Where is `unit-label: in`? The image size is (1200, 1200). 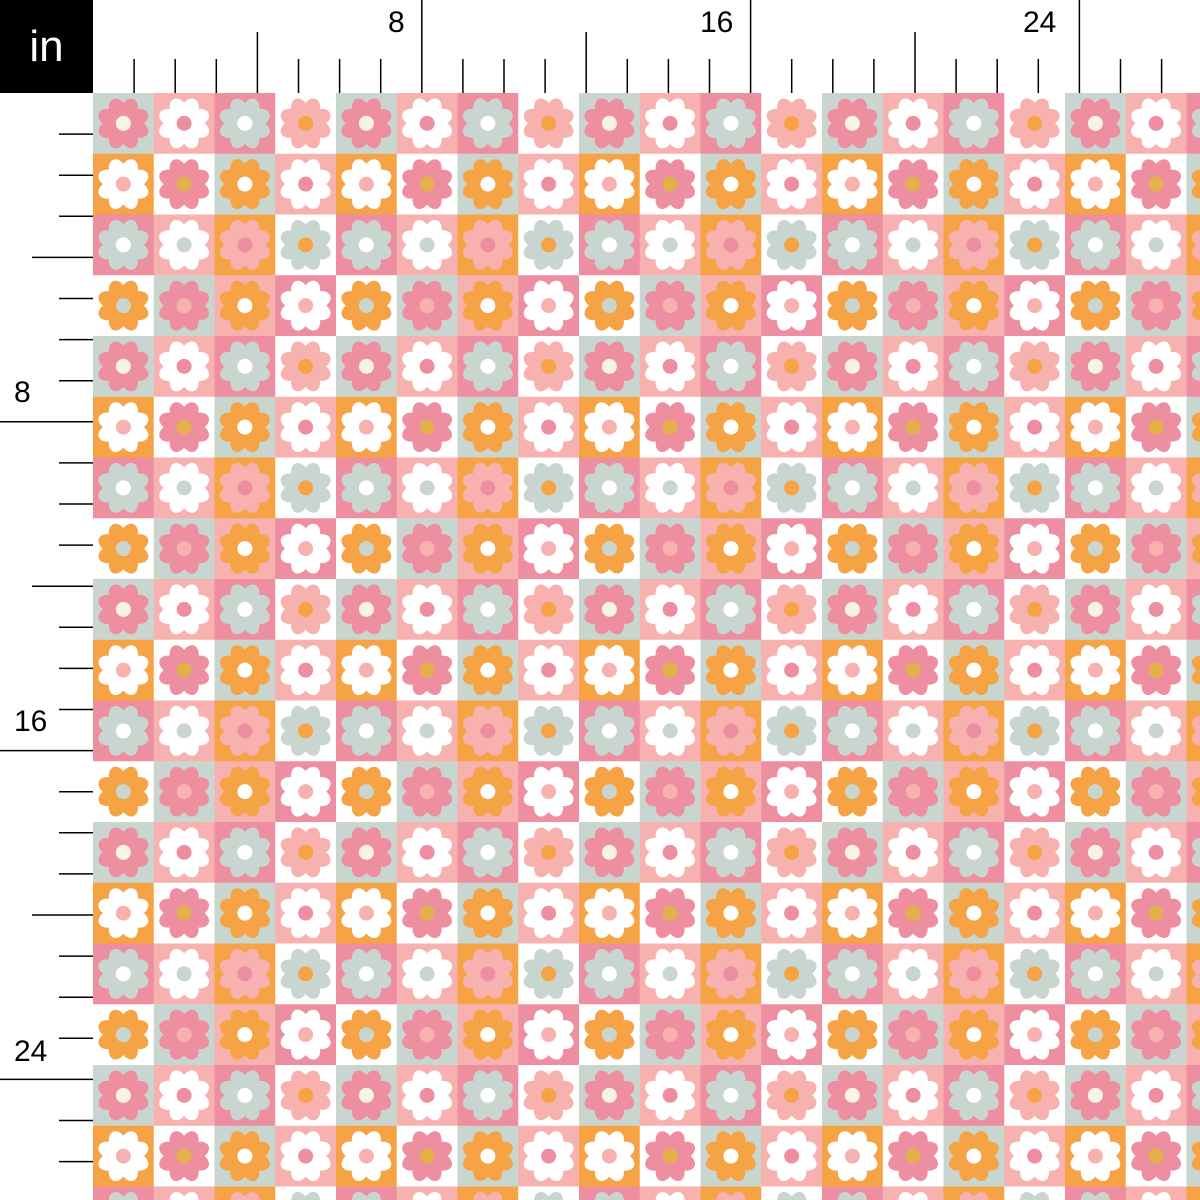 unit-label: in is located at coordinates (46, 46).